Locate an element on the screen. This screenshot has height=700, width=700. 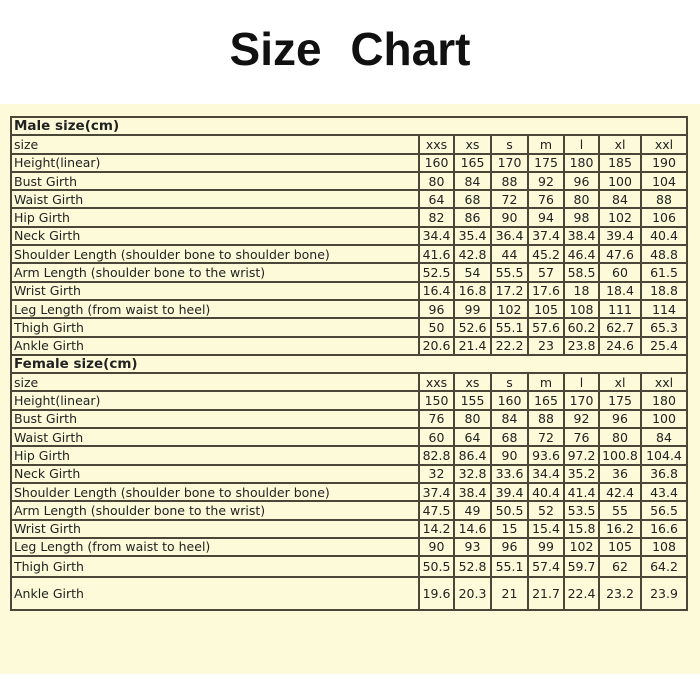
value-cell: 16.8 is located at coordinates (472, 290).